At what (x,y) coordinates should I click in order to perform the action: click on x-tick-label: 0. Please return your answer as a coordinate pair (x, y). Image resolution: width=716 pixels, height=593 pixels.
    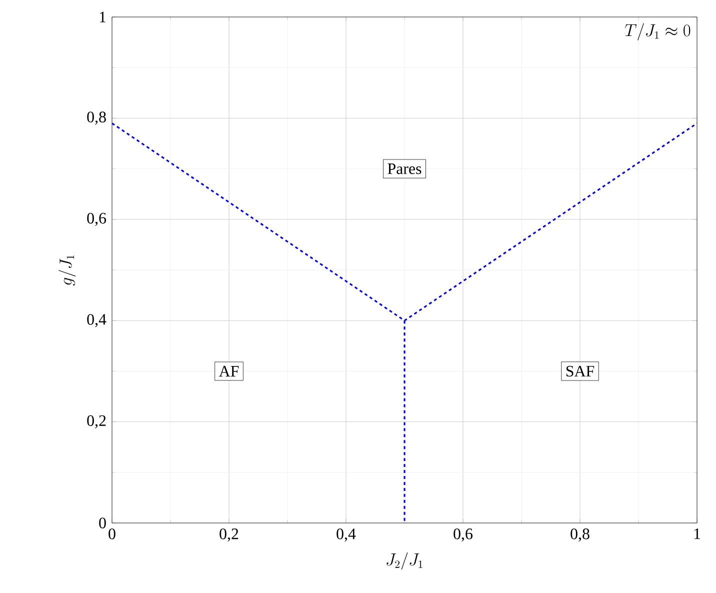
    Looking at the image, I should click on (112, 534).